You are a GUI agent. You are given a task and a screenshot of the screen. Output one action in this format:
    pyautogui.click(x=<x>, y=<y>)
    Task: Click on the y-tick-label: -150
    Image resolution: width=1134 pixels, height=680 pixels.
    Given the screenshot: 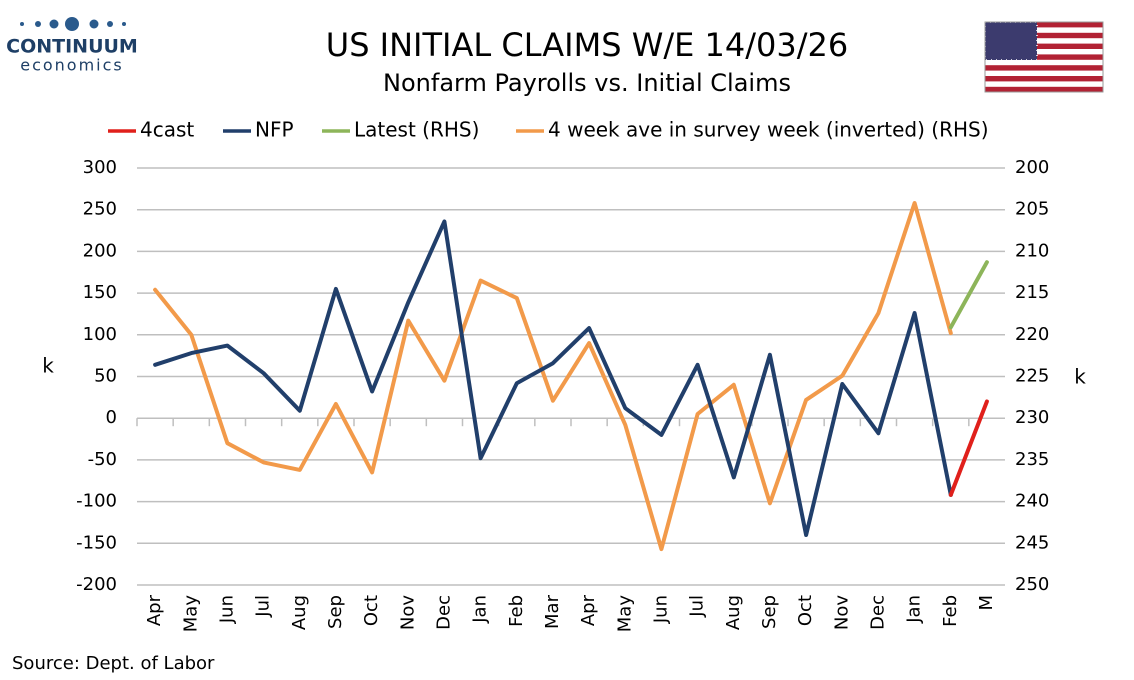 What is the action you would take?
    pyautogui.click(x=96, y=542)
    